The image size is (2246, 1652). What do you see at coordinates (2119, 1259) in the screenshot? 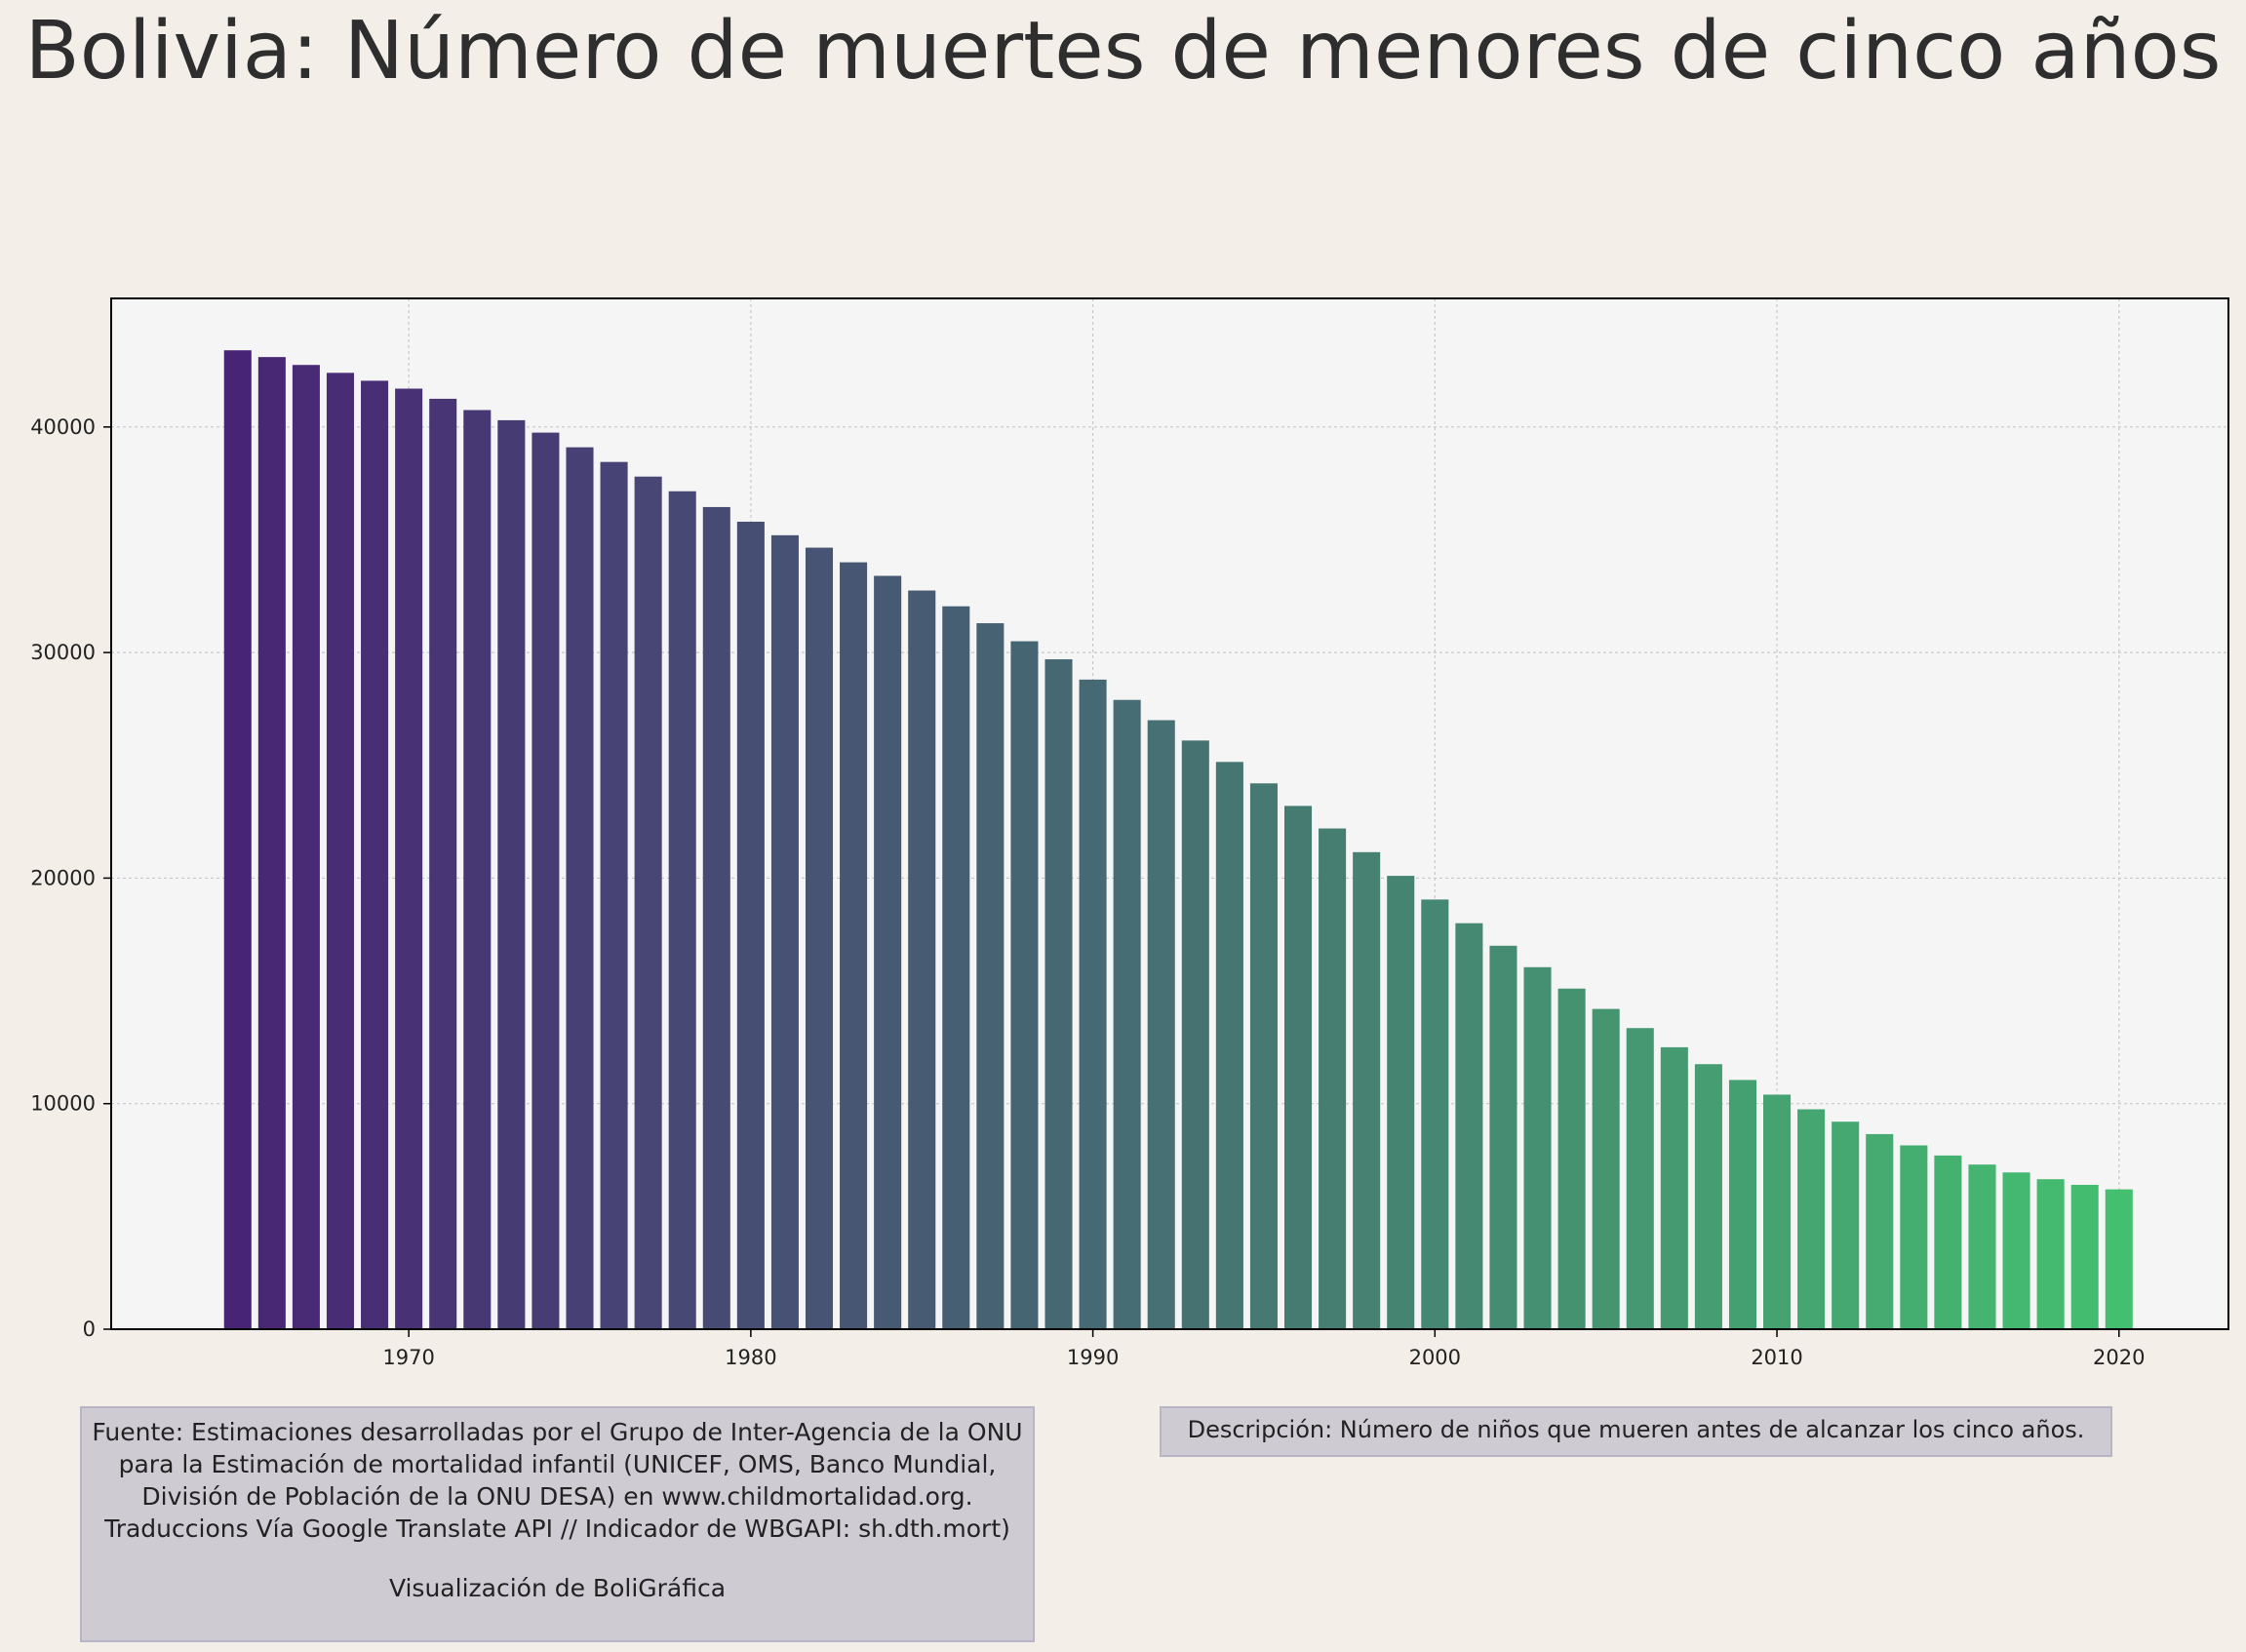
I see `bar-2020` at bounding box center [2119, 1259].